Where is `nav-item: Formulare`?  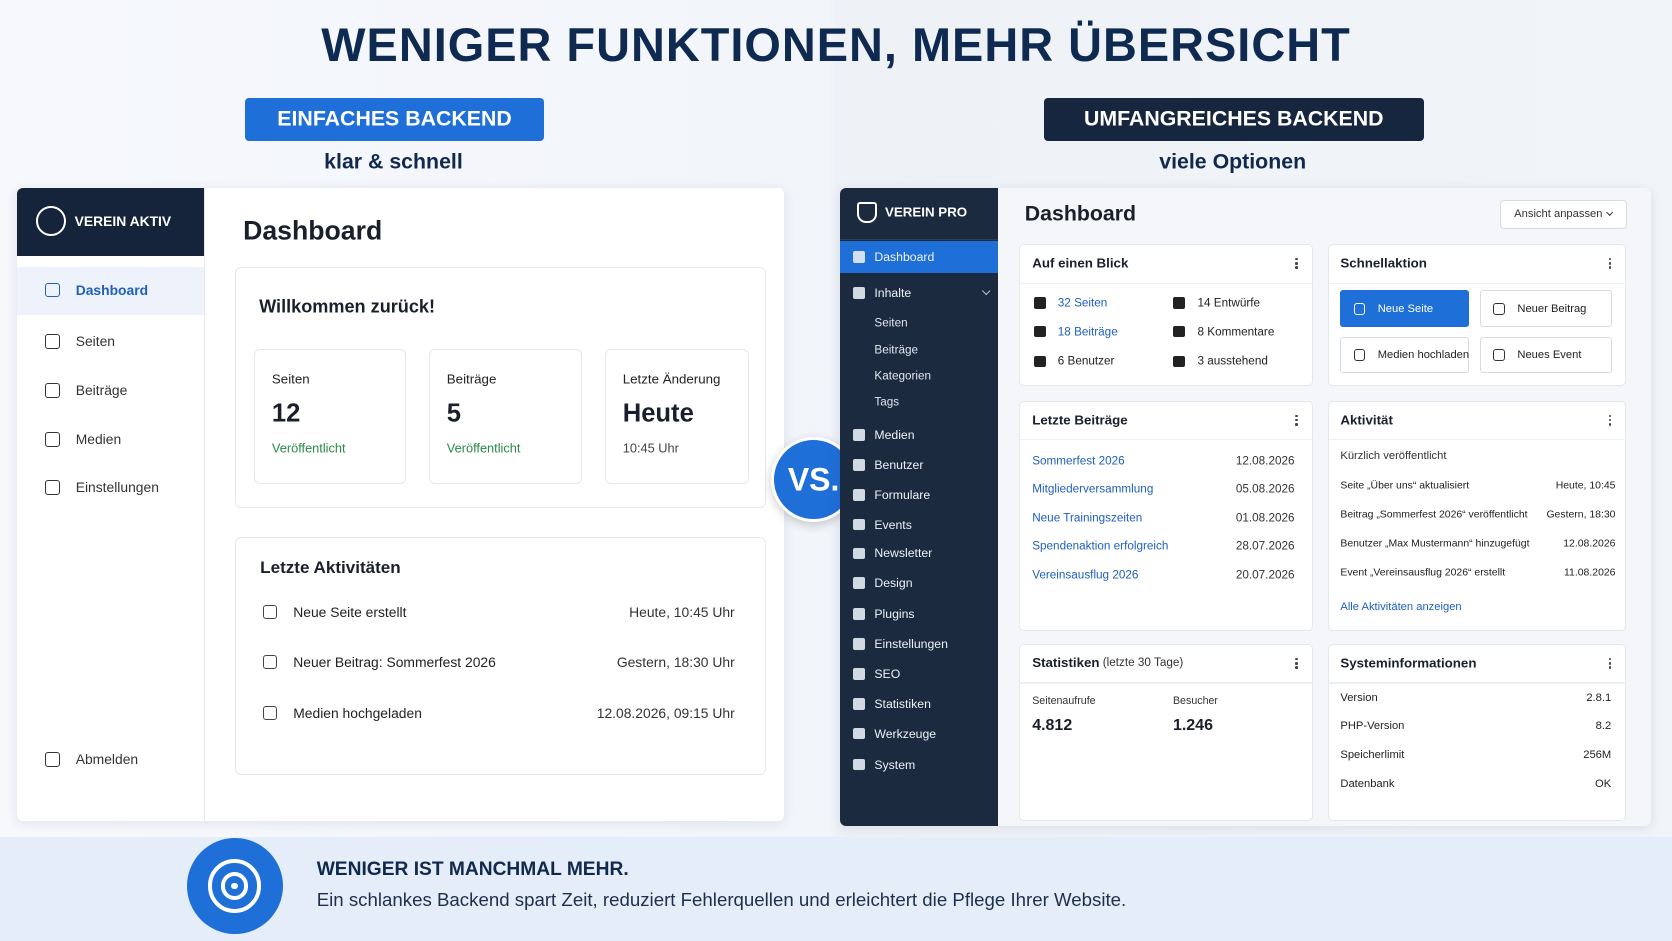
nav-item: Formulare is located at coordinates (902, 494).